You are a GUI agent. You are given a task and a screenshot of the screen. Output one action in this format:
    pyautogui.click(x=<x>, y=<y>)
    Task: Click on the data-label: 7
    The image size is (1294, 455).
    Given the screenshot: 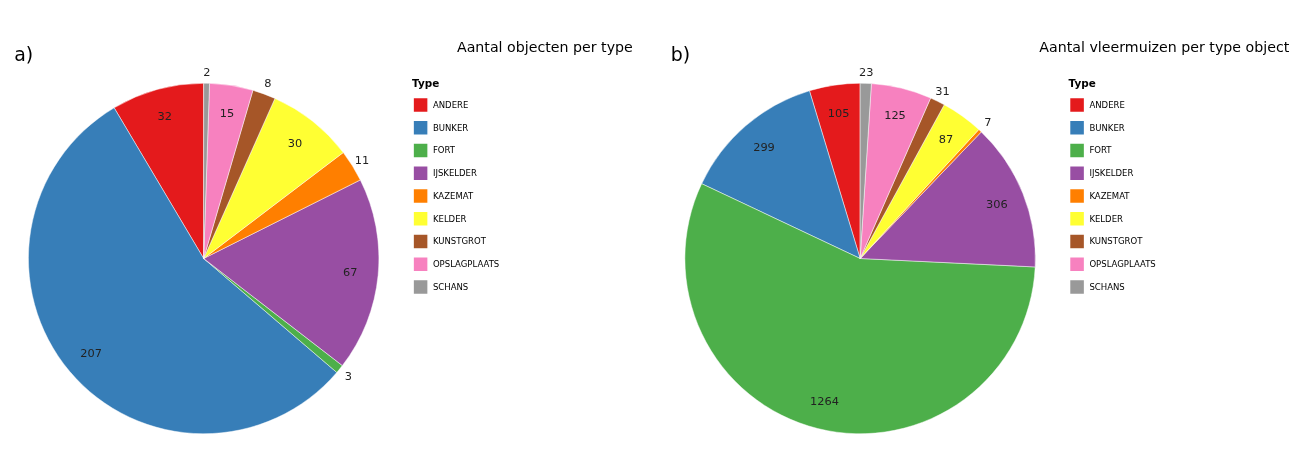 What is the action you would take?
    pyautogui.click(x=988, y=122)
    